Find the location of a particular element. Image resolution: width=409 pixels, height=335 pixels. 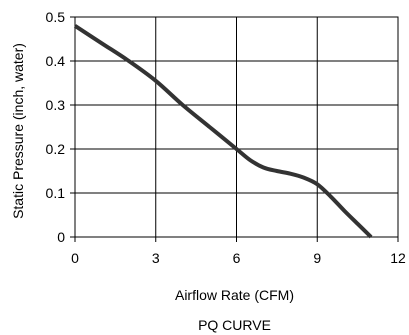

x-tick-labels: 0 3 6 9 12 is located at coordinates (238, 258).